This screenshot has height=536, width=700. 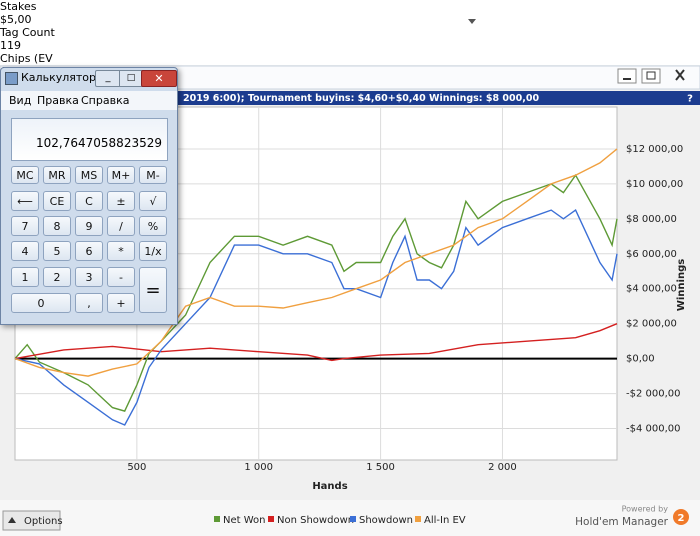 I want to click on x-tick-label: 1 500, so click(x=380, y=467).